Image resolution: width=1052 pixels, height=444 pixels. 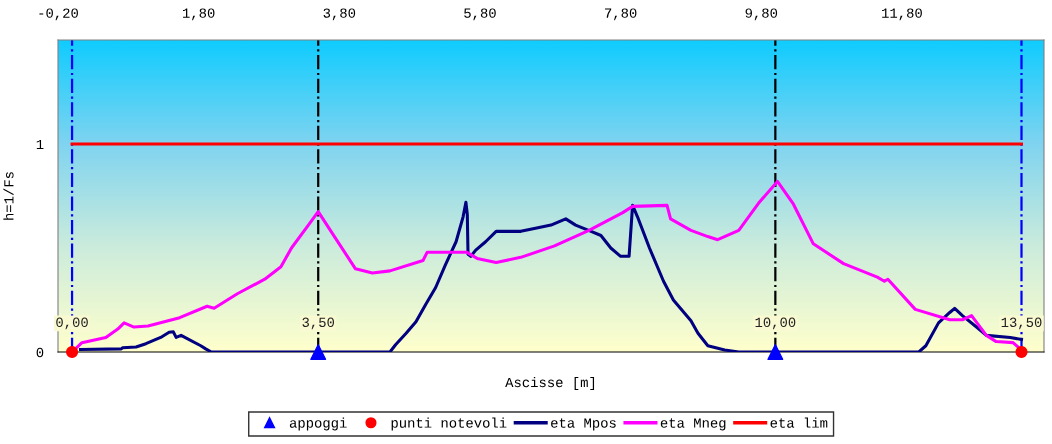 What do you see at coordinates (480, 14) in the screenshot?
I see `x-tick-label: 5,80` at bounding box center [480, 14].